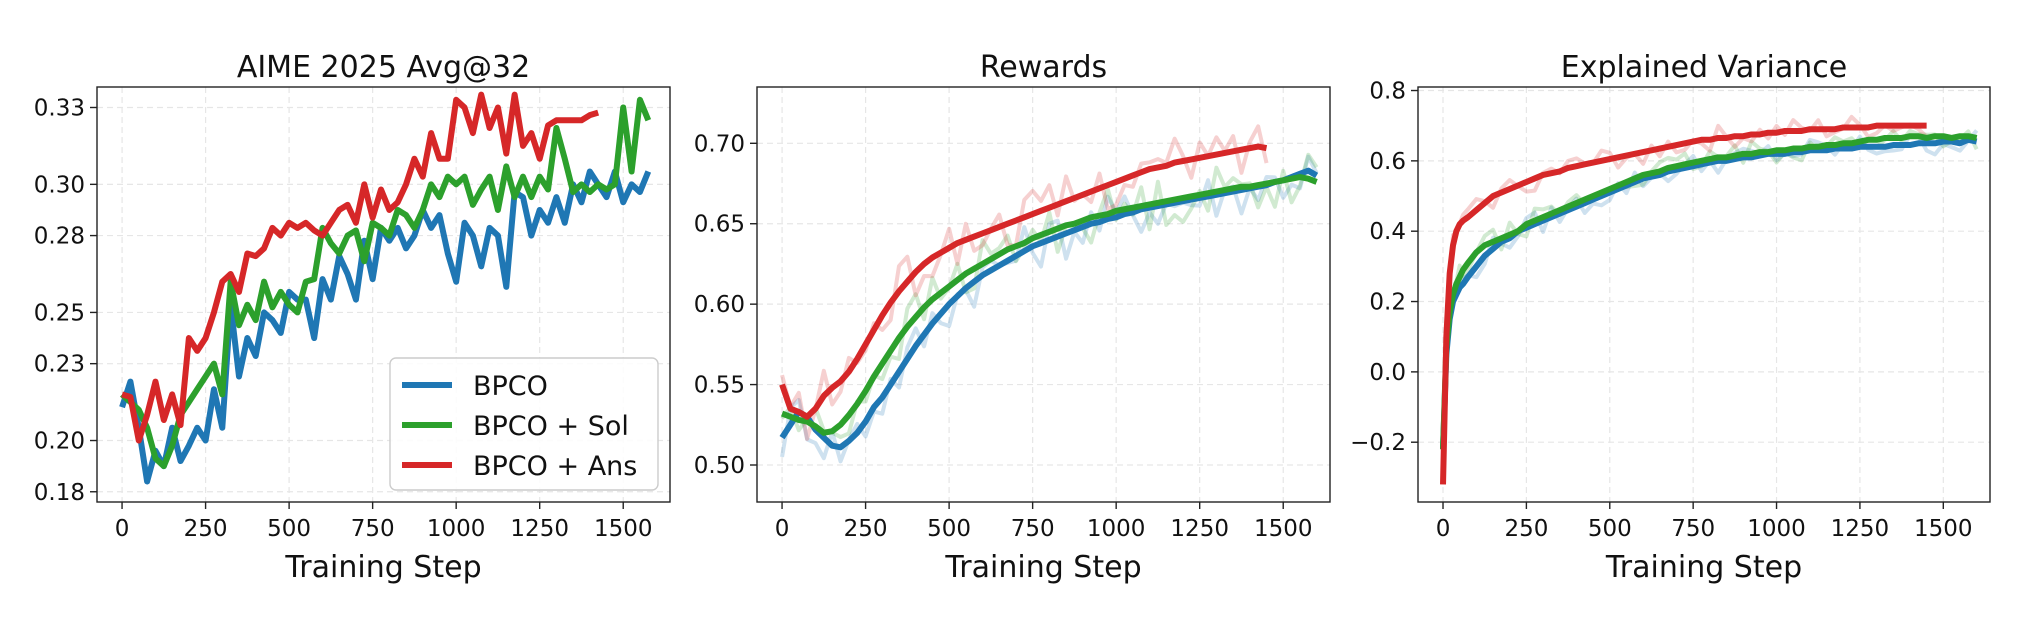 The image size is (2020, 620). I want to click on legend: BPCO BPCO + Sol BPCO + Ans, so click(524, 424).